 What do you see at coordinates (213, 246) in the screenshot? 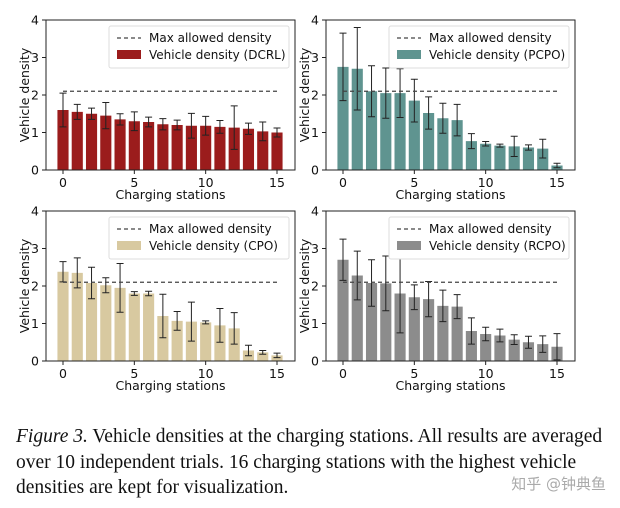
I see `legend-series-label: Vehicle density (CPO)` at bounding box center [213, 246].